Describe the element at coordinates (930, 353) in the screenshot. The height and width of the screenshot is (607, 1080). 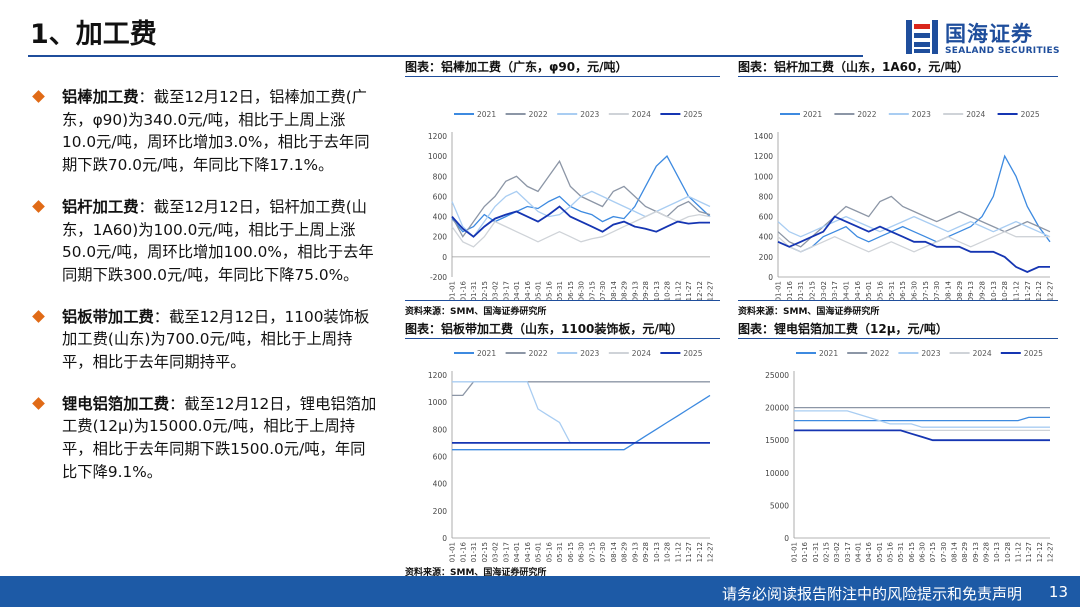
I see `legend-label: 2023` at that location.